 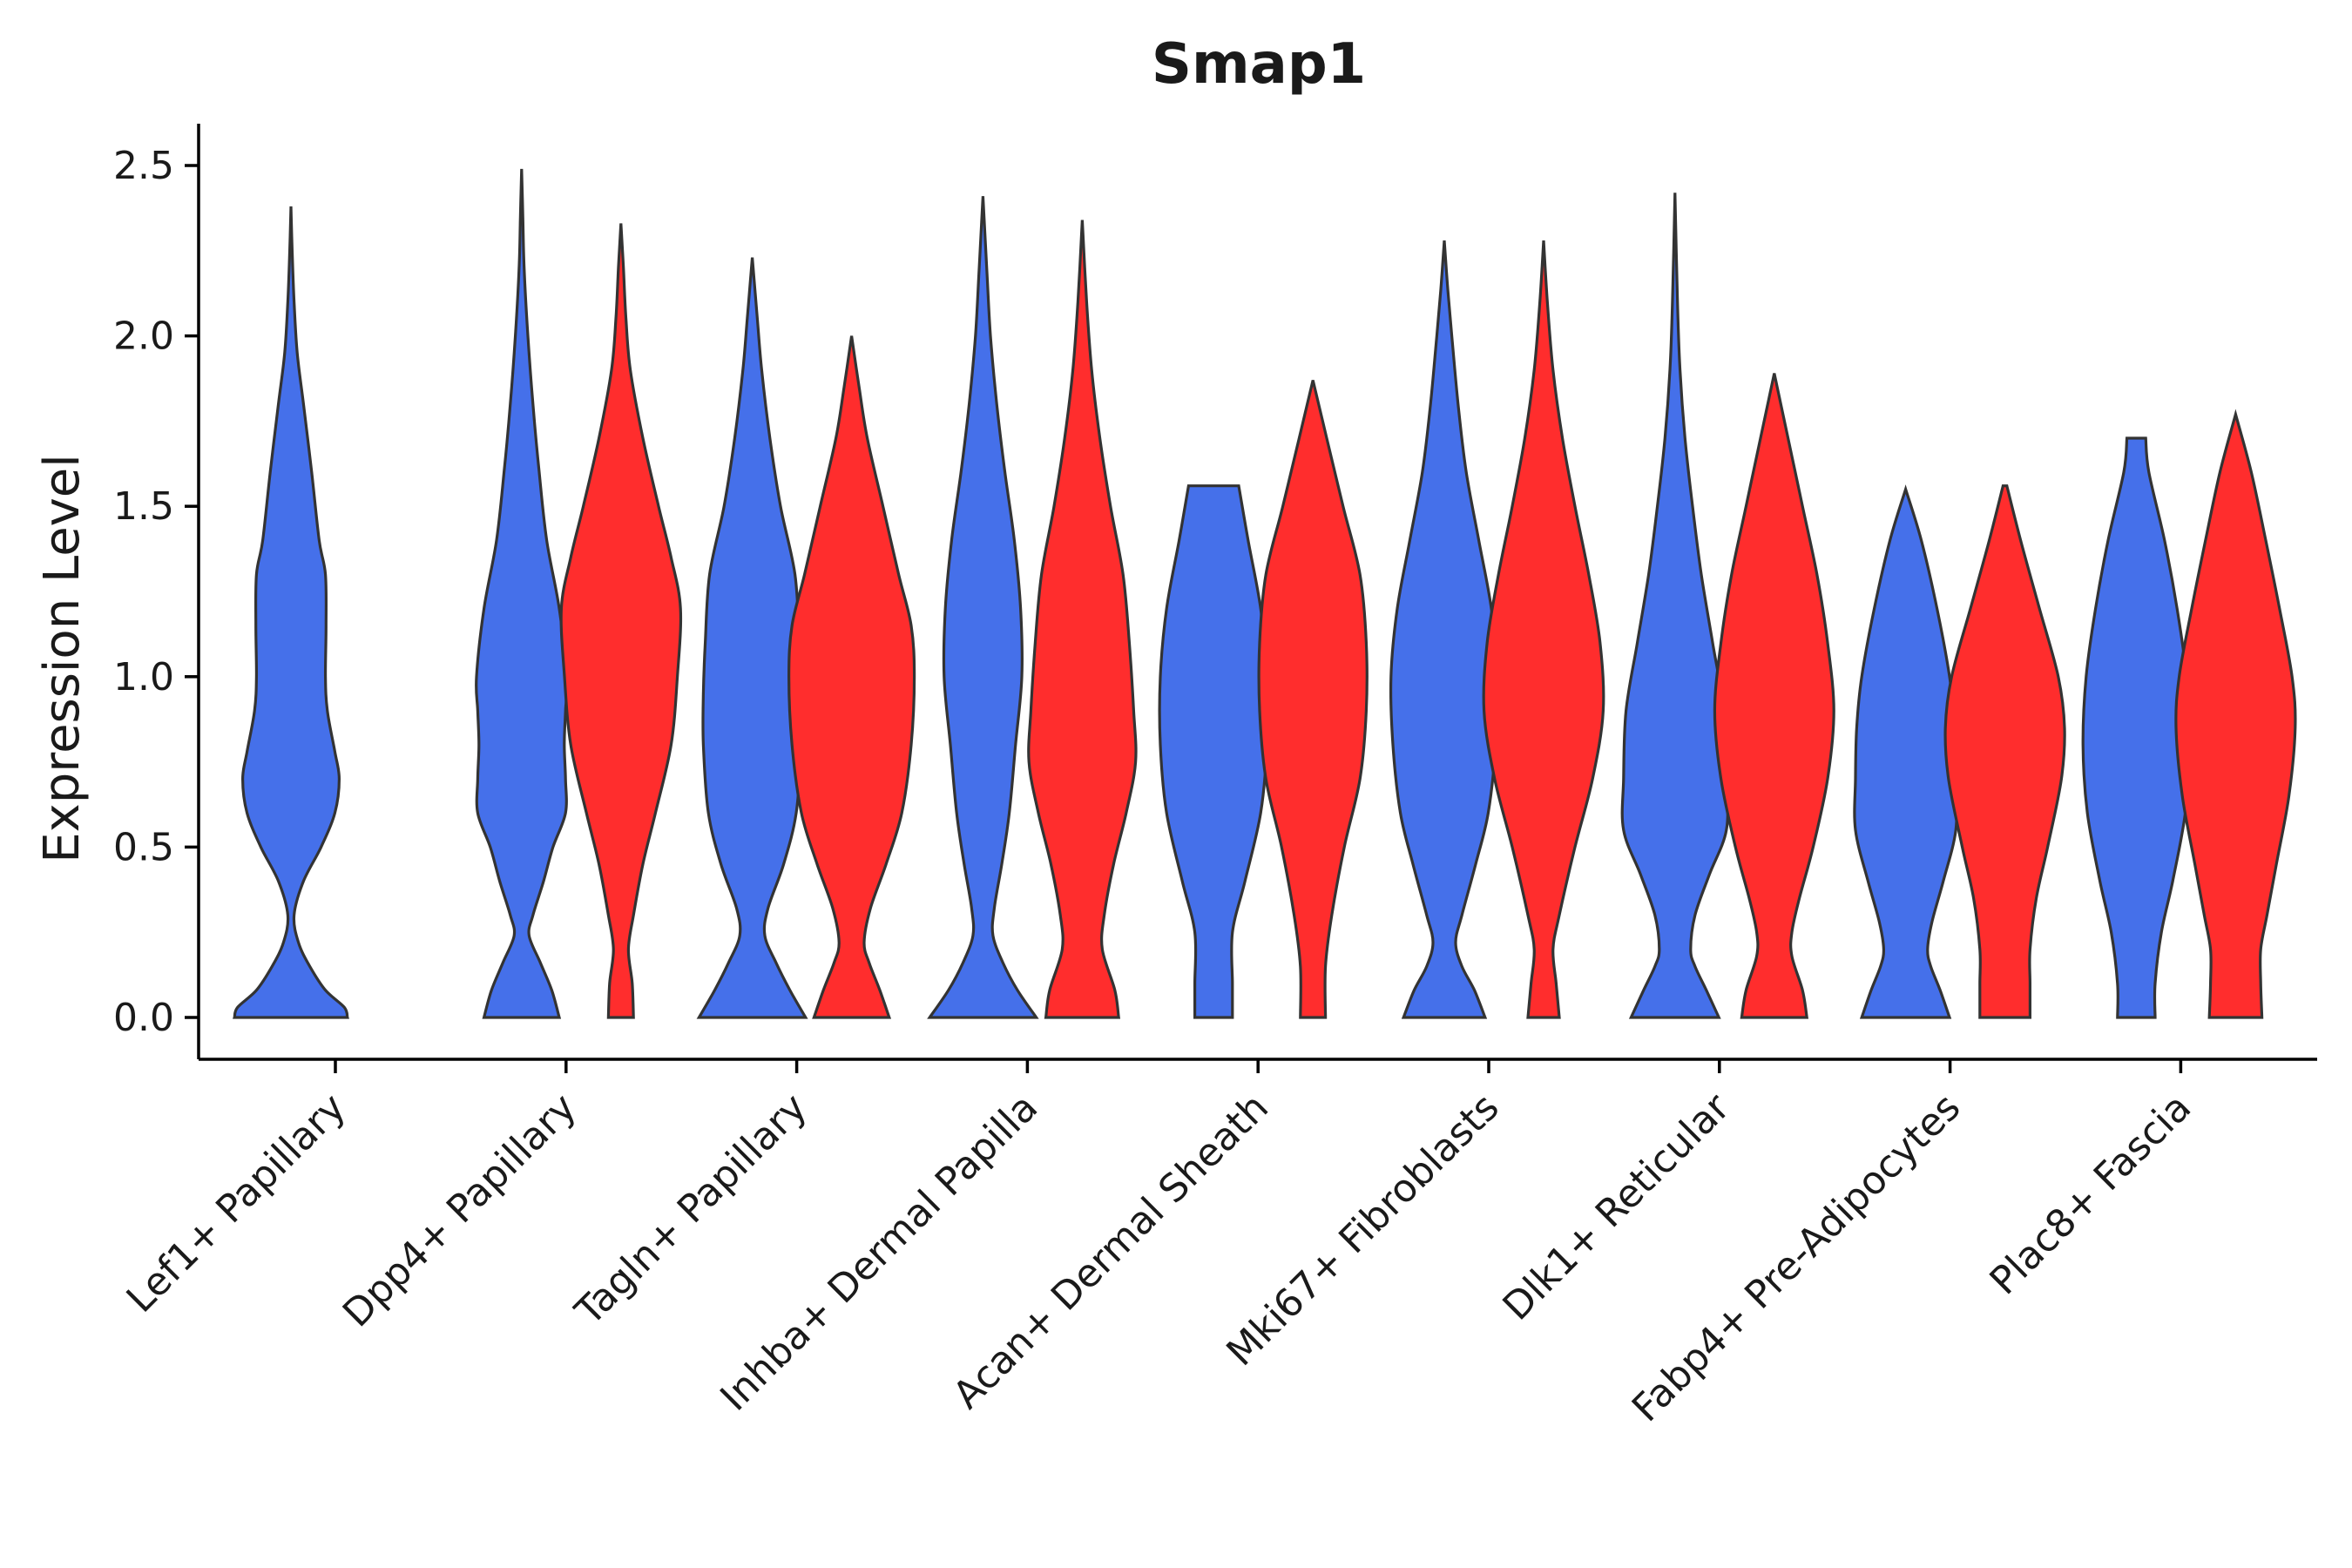 I want to click on violin-lef1-papillary-a, so click(x=291, y=613).